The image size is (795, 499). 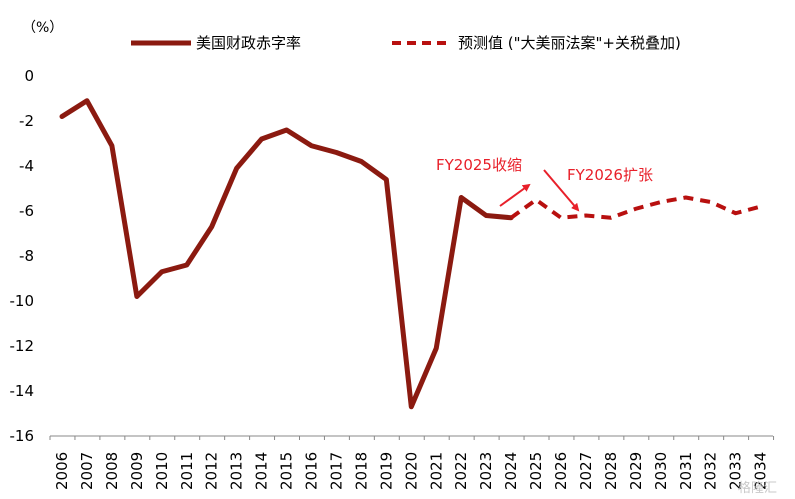 What do you see at coordinates (611, 471) in the screenshot?
I see `x-tick-label: 2028` at bounding box center [611, 471].